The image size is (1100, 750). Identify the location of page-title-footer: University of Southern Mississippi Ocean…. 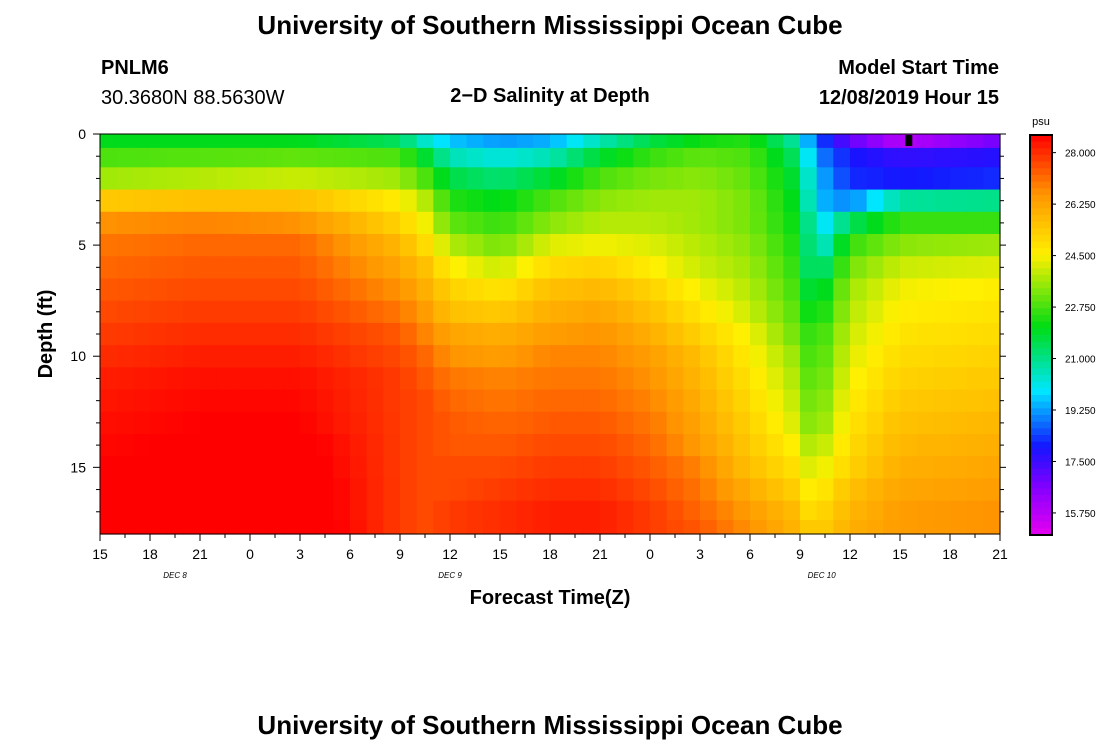
(550, 725).